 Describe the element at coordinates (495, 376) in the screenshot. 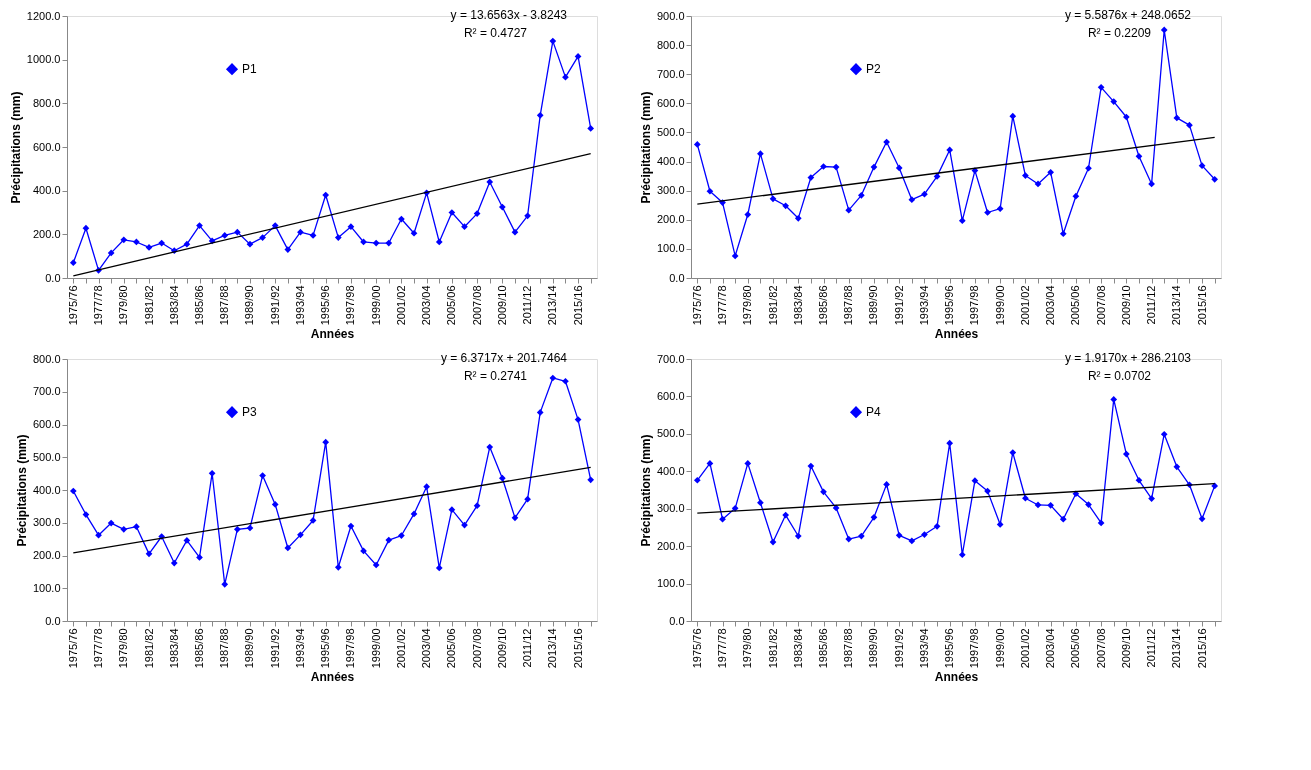

I see `annotation: R² = 0.2741` at that location.